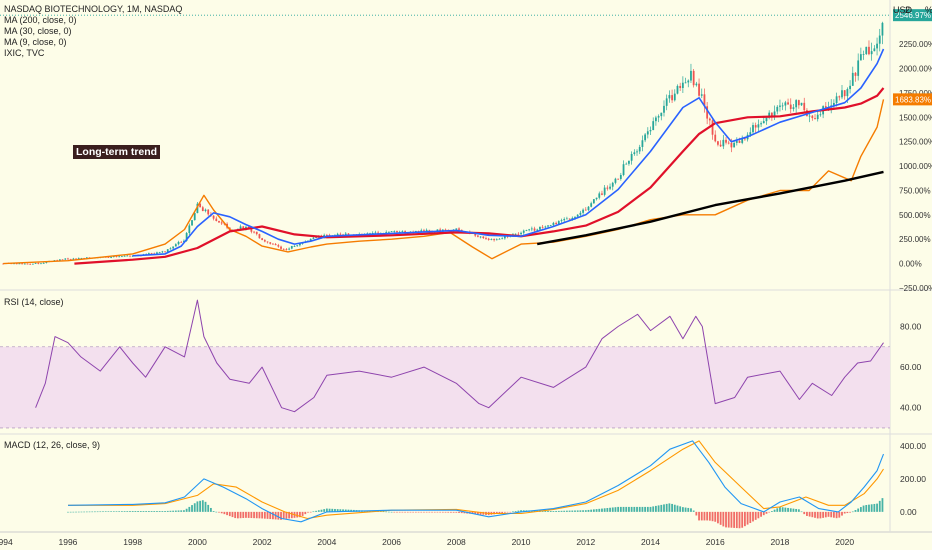 The width and height of the screenshot is (932, 550). What do you see at coordinates (38, 31) in the screenshot?
I see `legend-ma30: MA (30, close, 0)` at bounding box center [38, 31].